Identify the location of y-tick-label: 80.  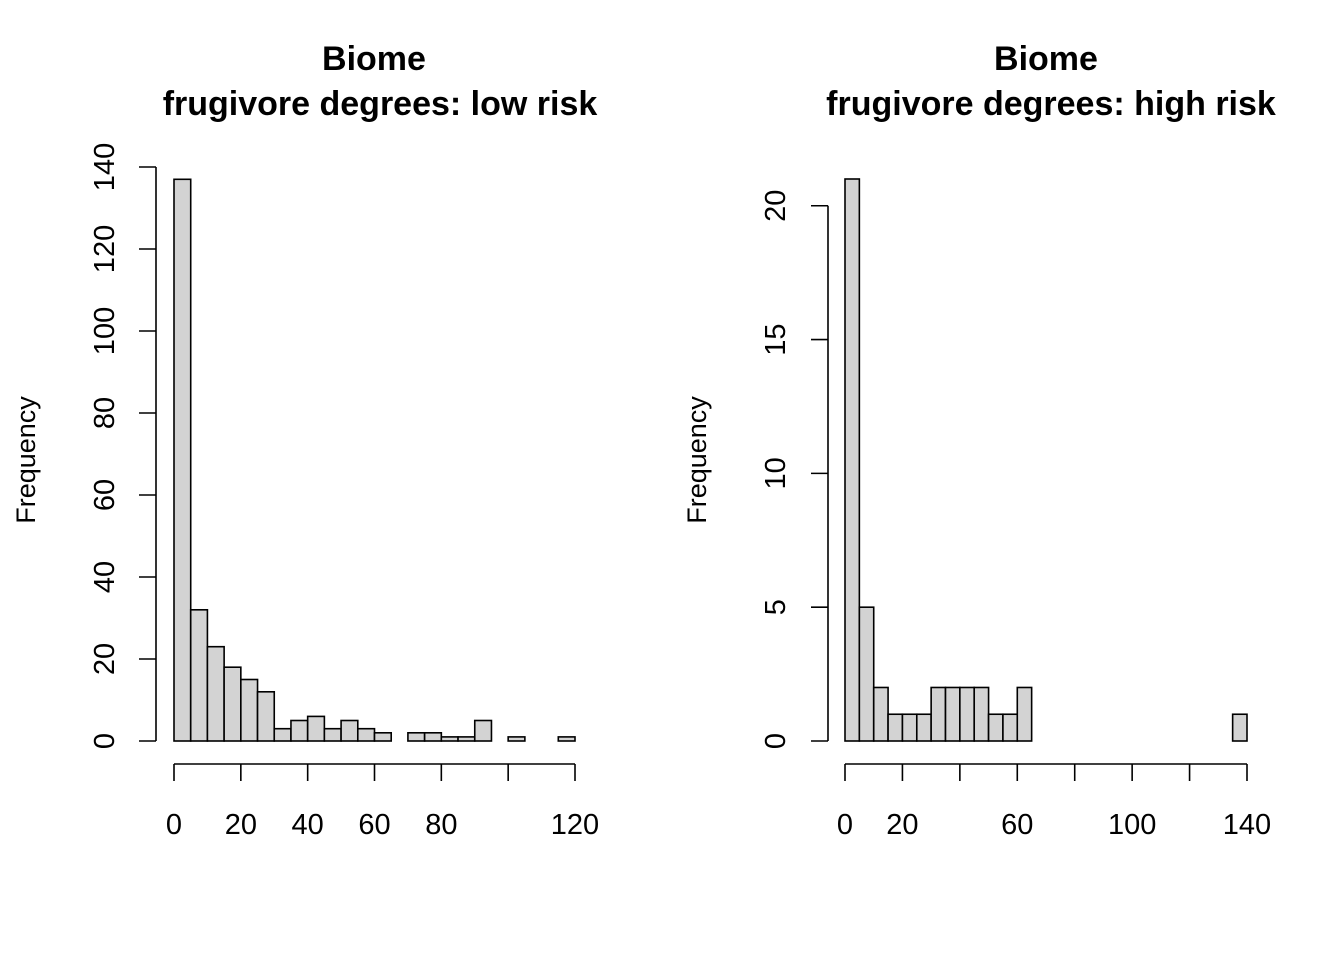
(105, 413).